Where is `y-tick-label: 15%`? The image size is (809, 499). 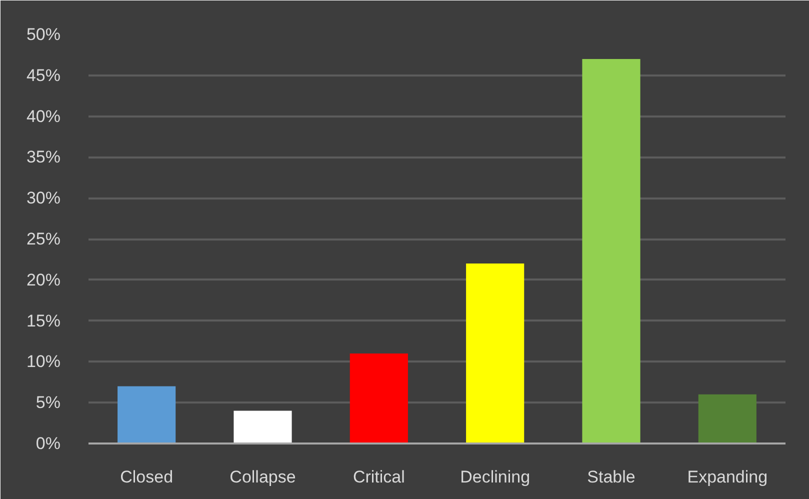
y-tick-label: 15% is located at coordinates (43, 320).